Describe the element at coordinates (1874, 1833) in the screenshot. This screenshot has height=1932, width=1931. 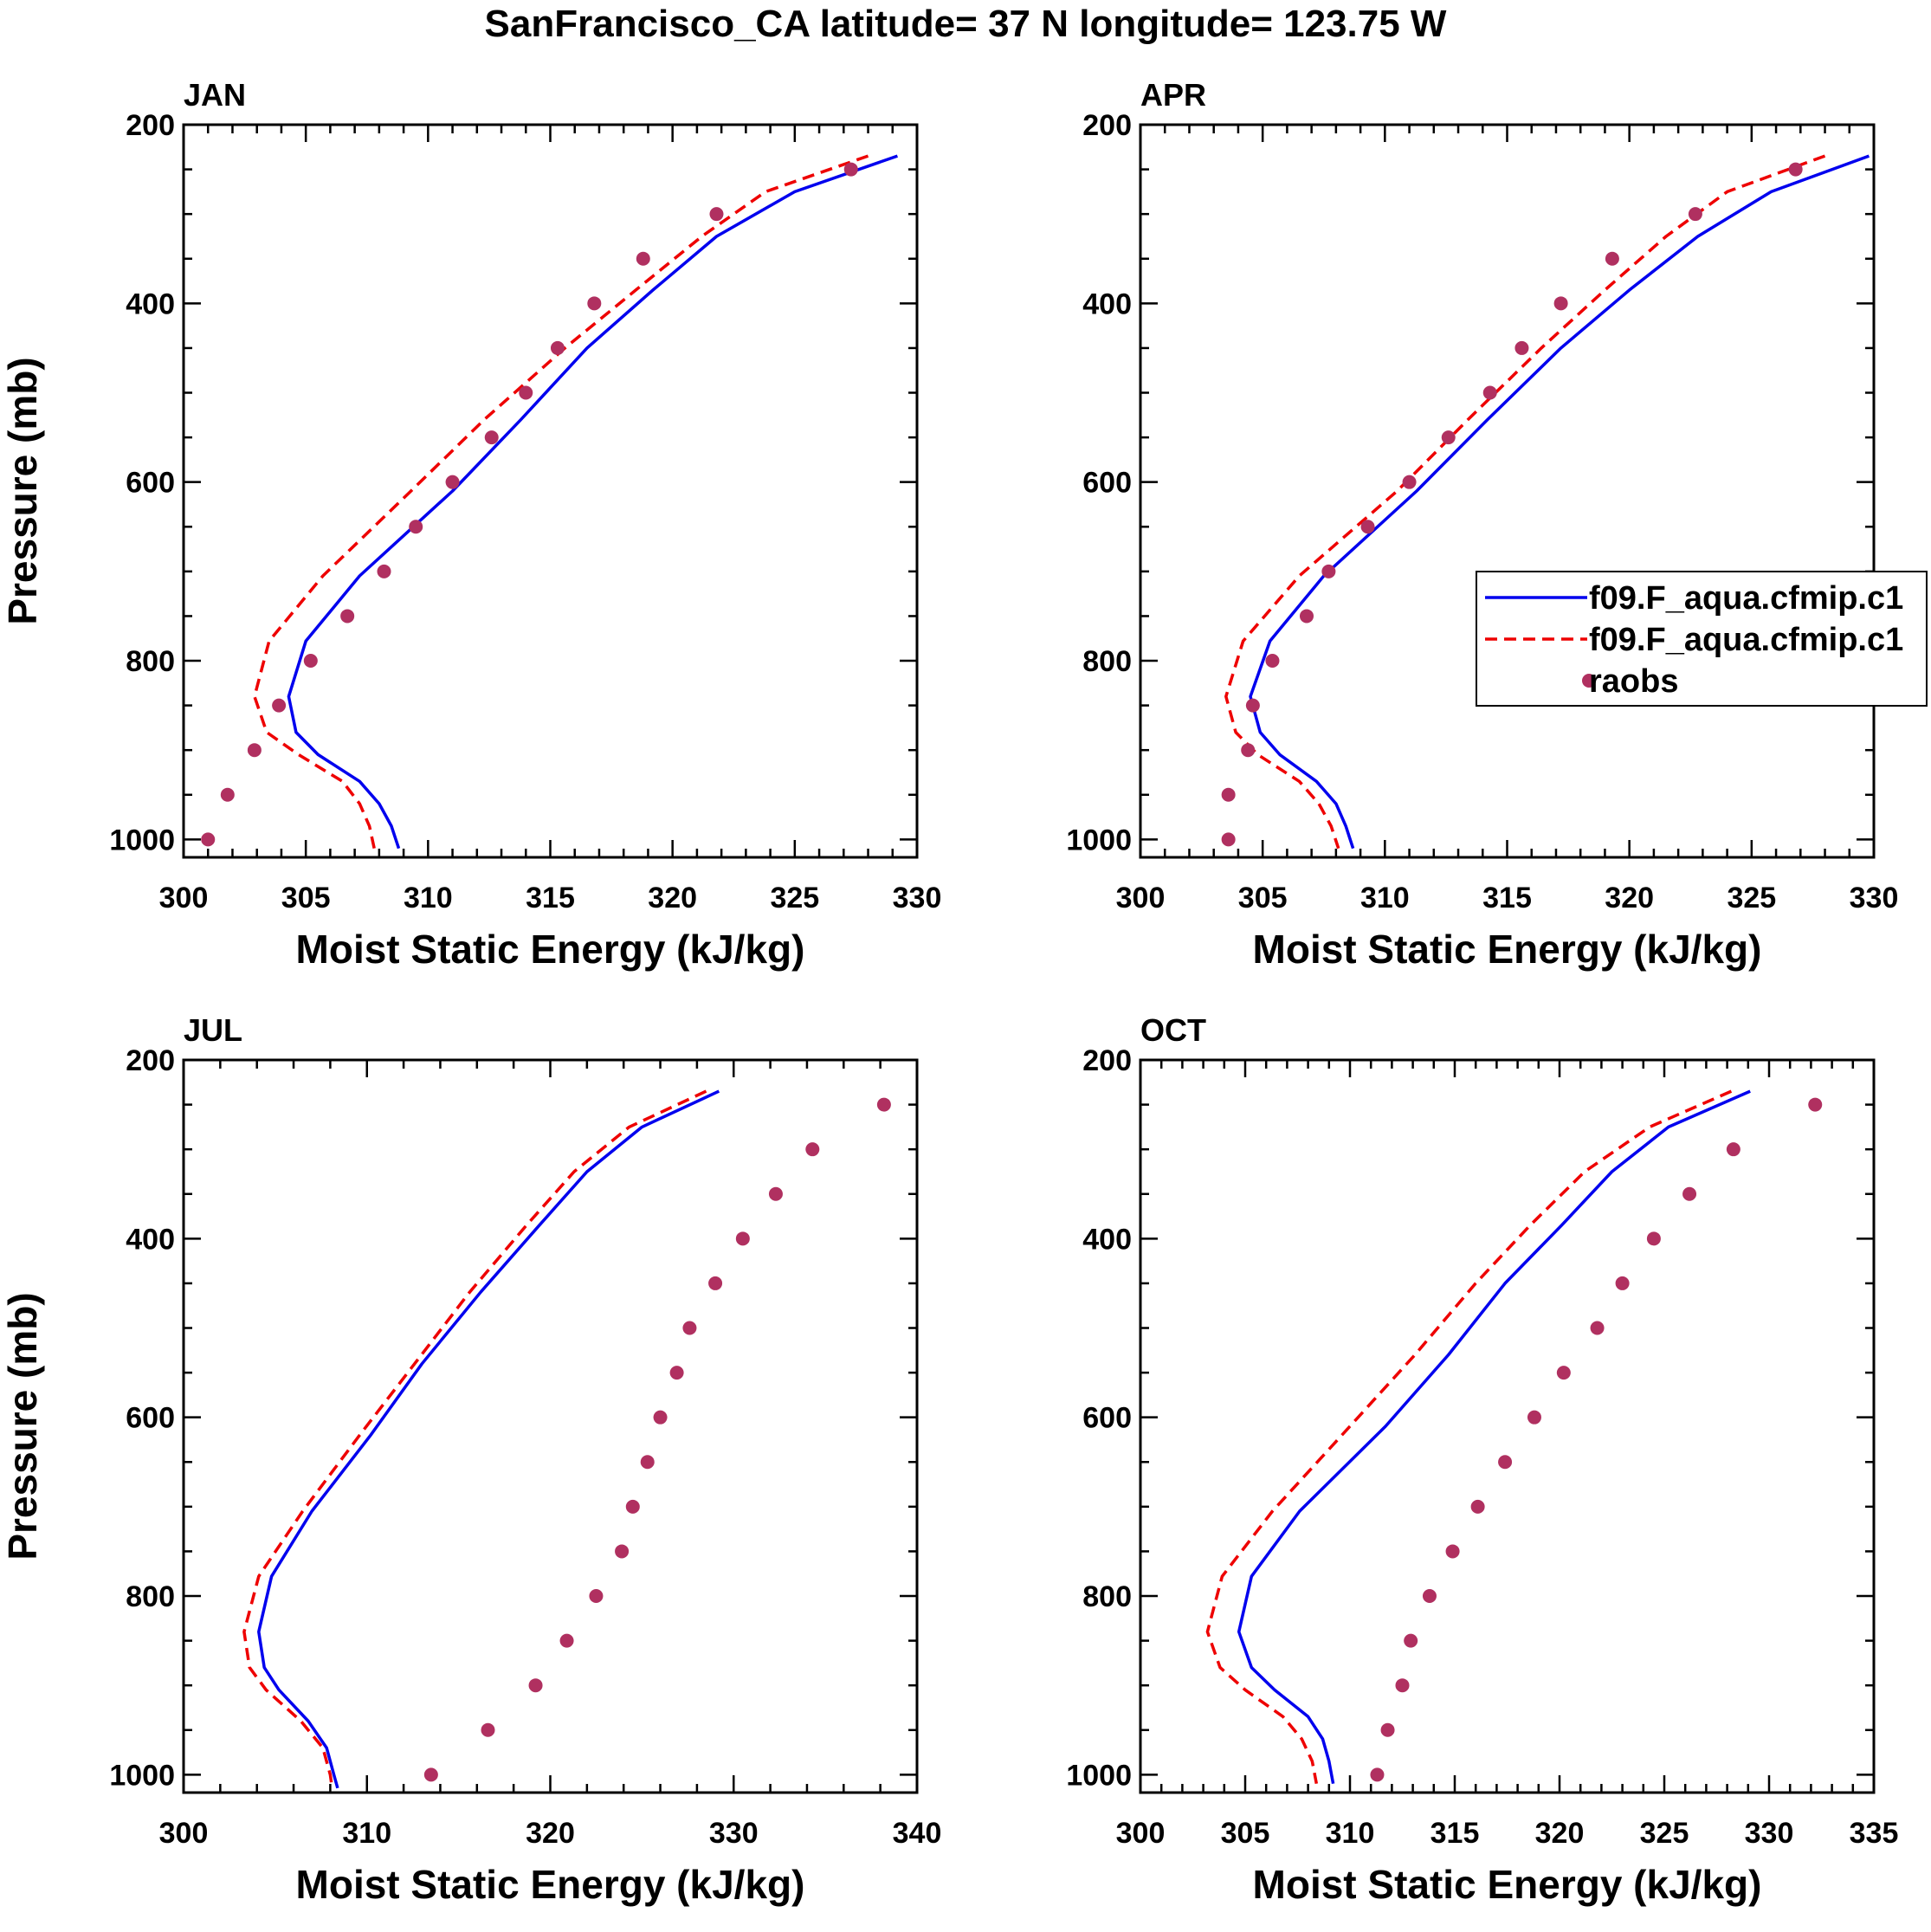
I see `x-tick-label: 335` at that location.